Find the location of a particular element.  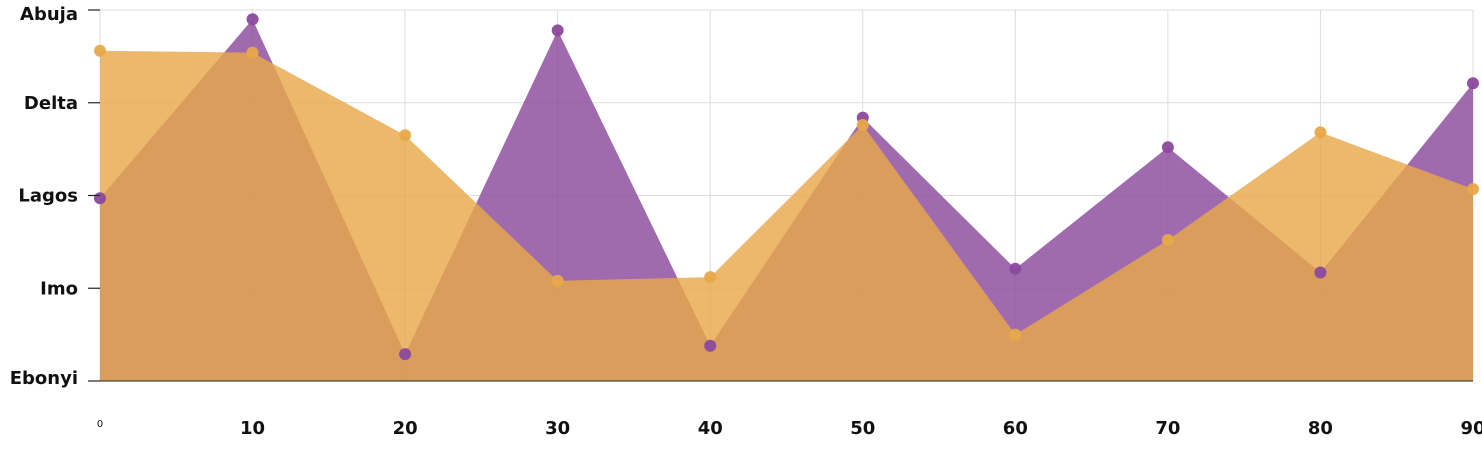

x-tick-label-90: 90 is located at coordinates (1471, 428).